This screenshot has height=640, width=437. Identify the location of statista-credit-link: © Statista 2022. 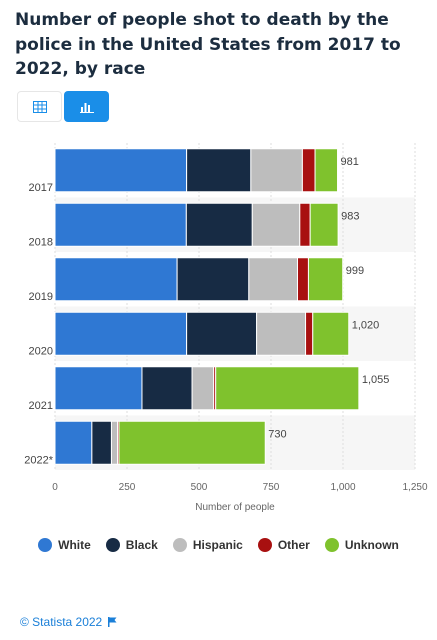
(61, 622).